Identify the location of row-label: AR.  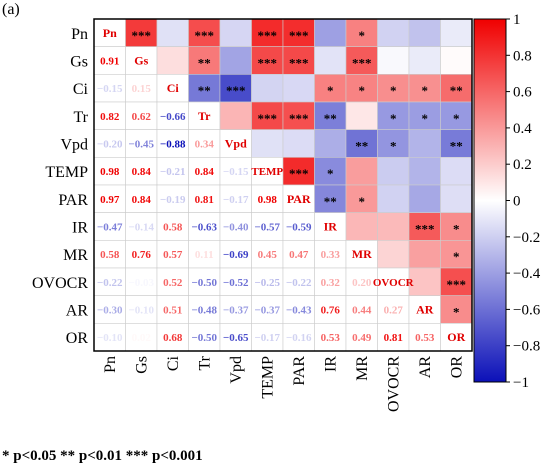
(77, 311).